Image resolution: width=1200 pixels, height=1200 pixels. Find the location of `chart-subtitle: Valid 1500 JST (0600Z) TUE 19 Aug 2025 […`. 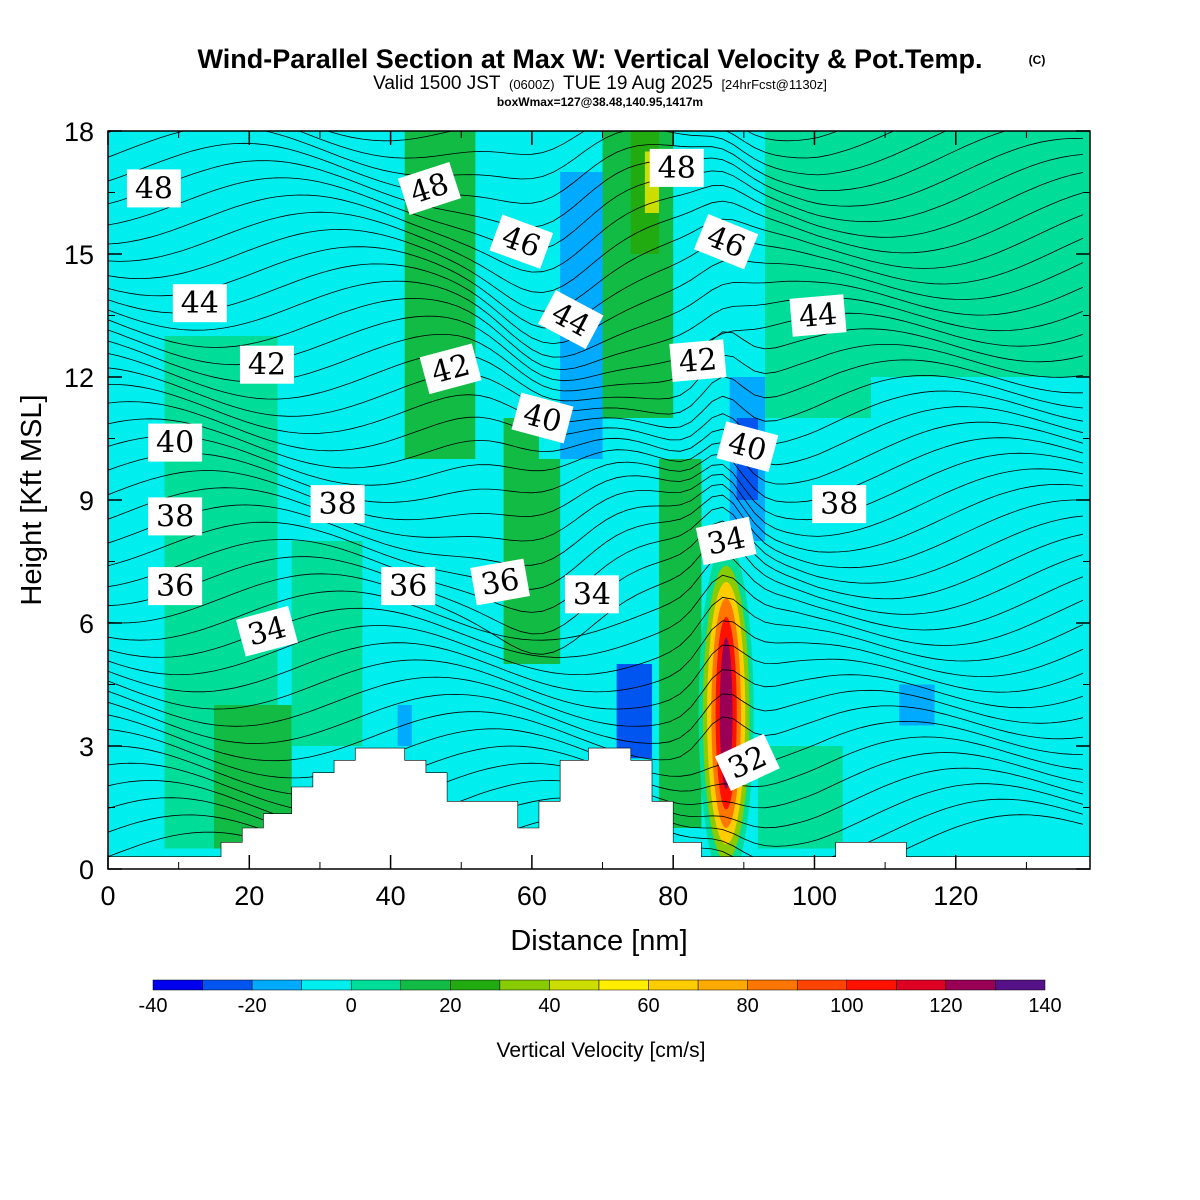

chart-subtitle: Valid 1500 JST (0600Z) TUE 19 Aug 2025 [… is located at coordinates (600, 83).